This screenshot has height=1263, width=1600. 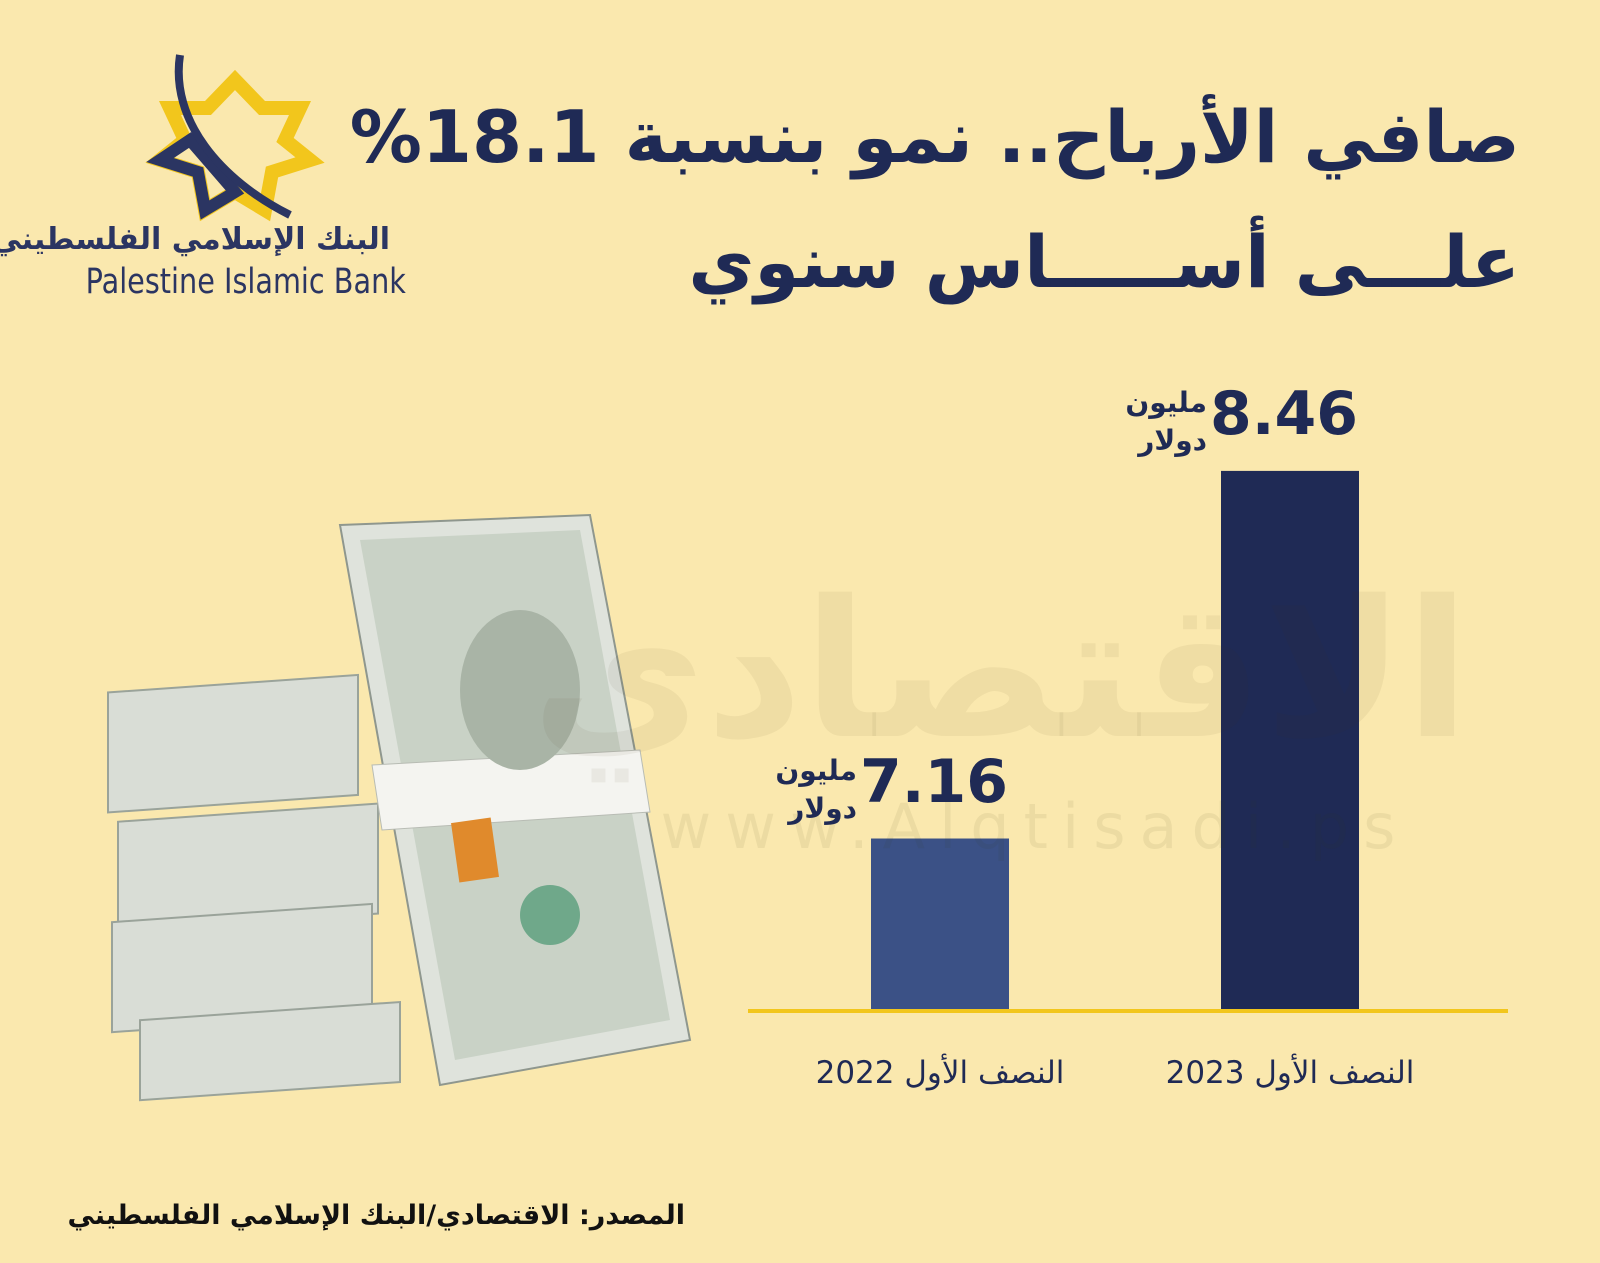 What do you see at coordinates (1290, 1073) in the screenshot?
I see `x-tick-label: النصف الأول 2023` at bounding box center [1290, 1073].